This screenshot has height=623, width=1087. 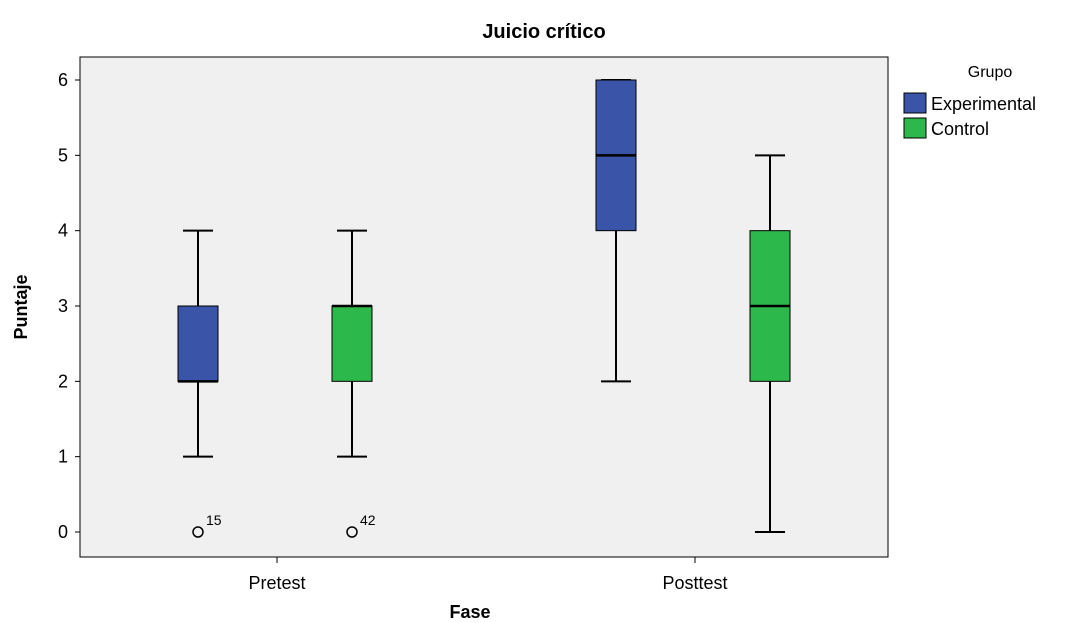 What do you see at coordinates (63, 532) in the screenshot?
I see `y-tick-label-0: 0` at bounding box center [63, 532].